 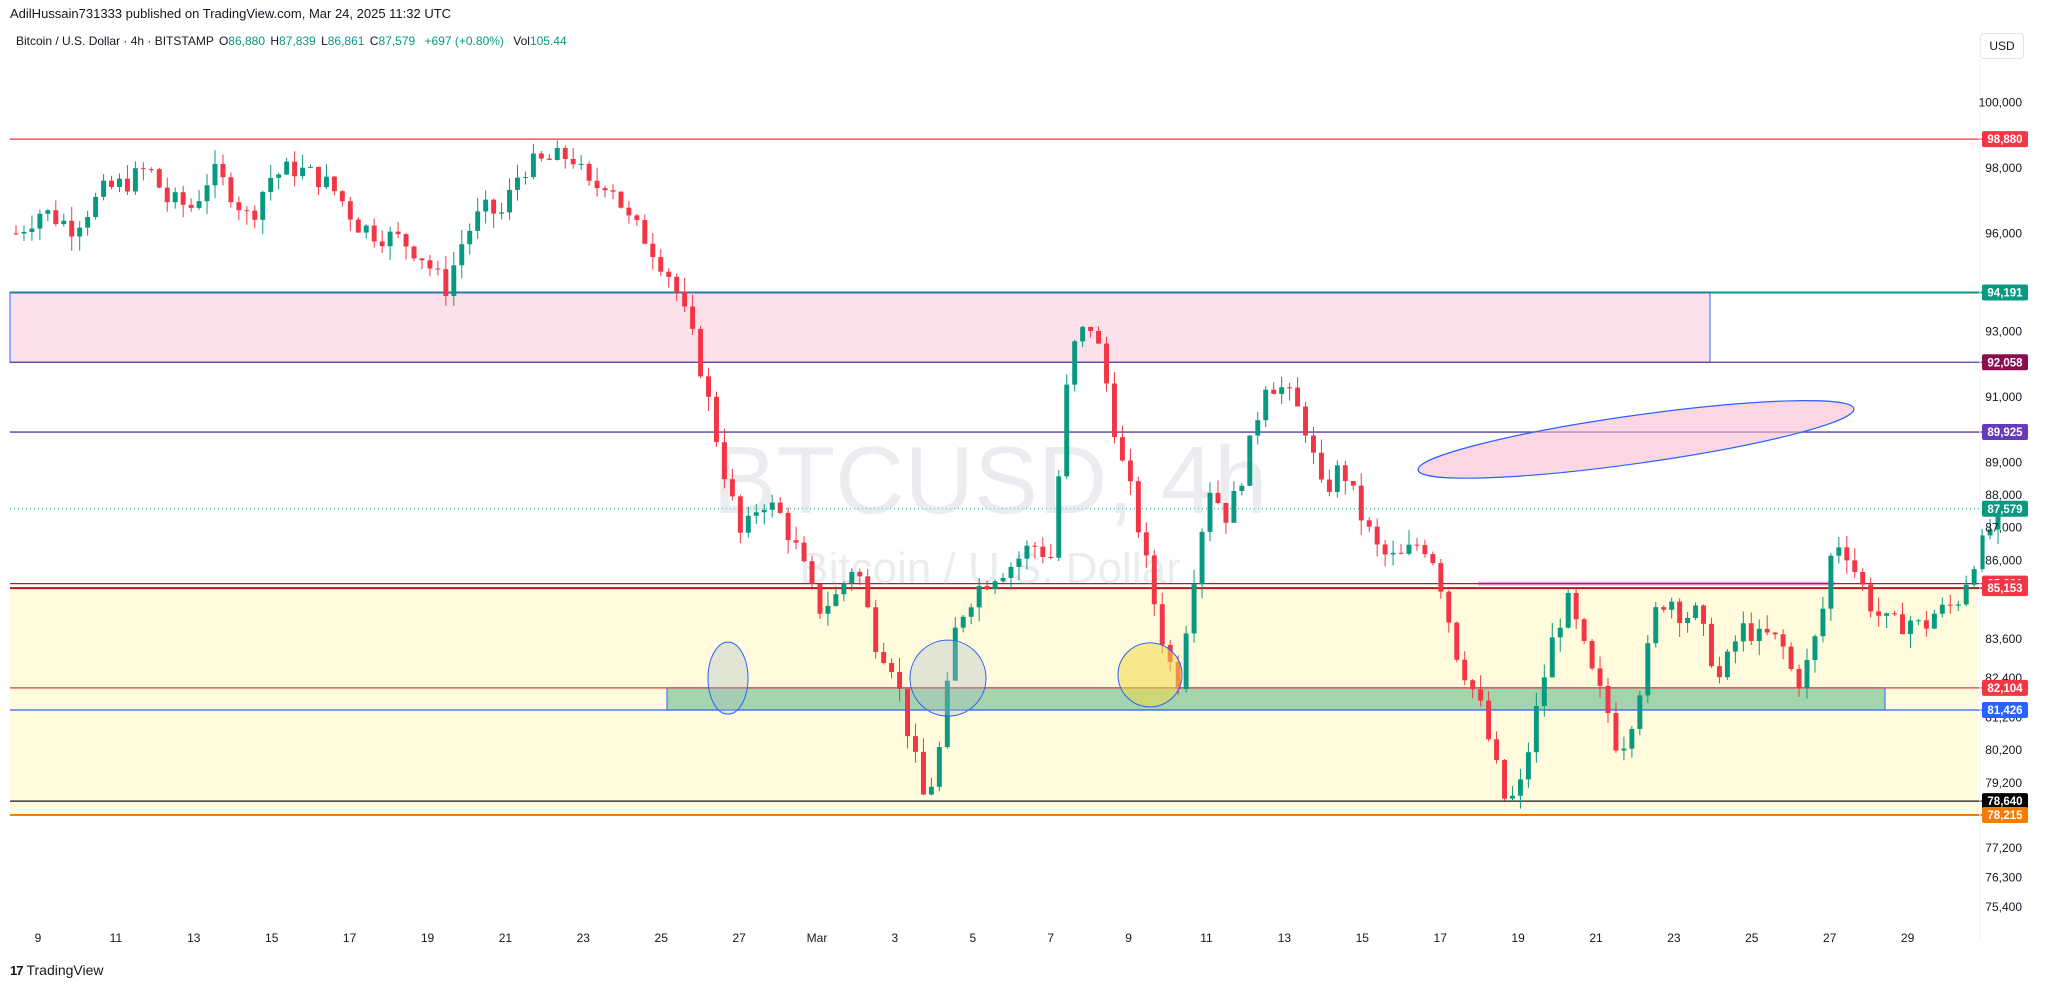 I want to click on x-tick-label: 23, so click(x=1674, y=938).